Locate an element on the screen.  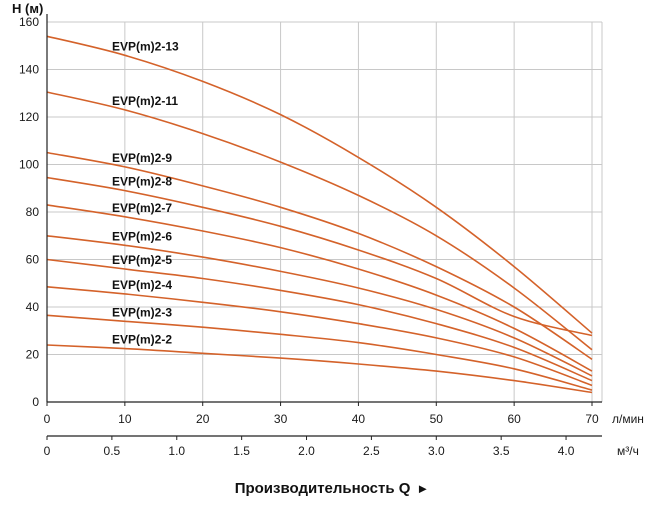
y-tick-label: 80 is located at coordinates (33, 212).